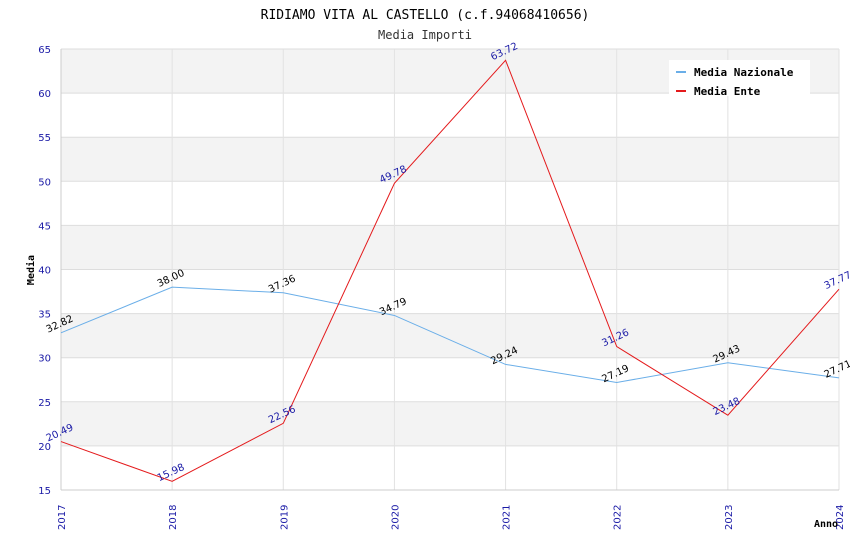 This screenshot has width=850, height=550. I want to click on y-axis-ticks: 15 20 25 30 35 40 45 50 55 60 65, so click(44, 271).